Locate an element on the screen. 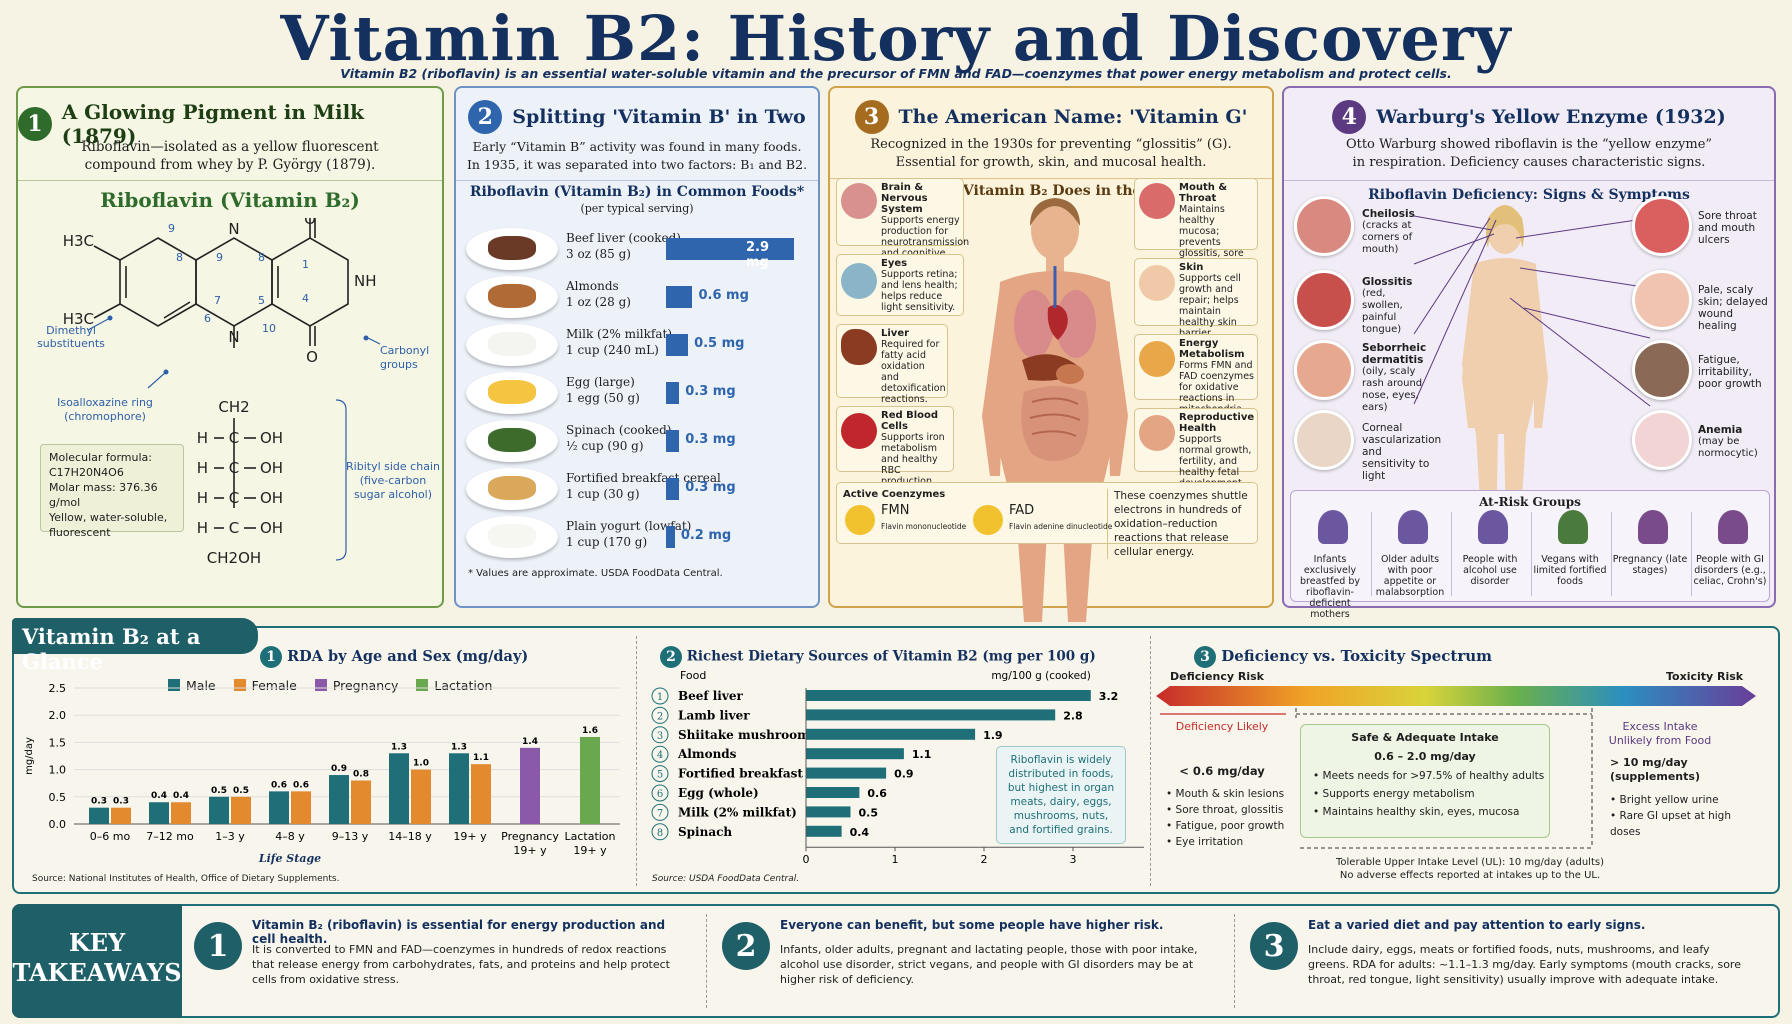 This screenshot has height=1024, width=1792. food-name: Fortified breakfast cereal 1 cup (30 g) is located at coordinates (643, 486).